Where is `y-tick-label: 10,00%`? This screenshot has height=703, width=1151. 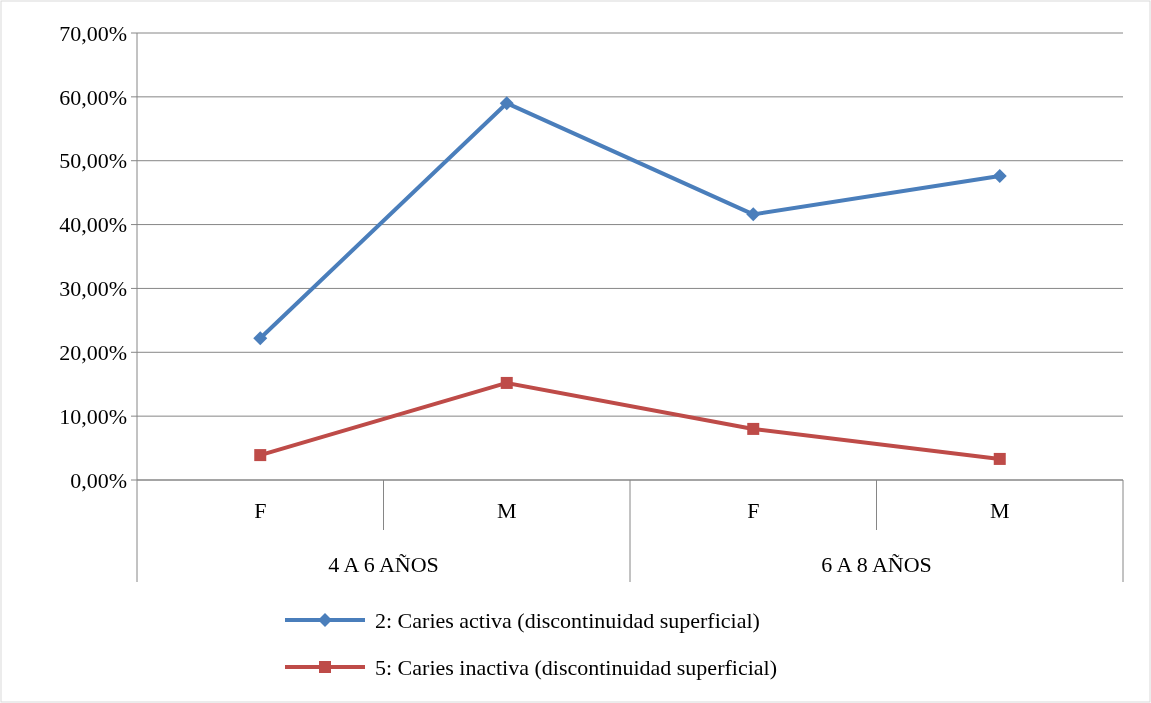 y-tick-label: 10,00% is located at coordinates (93, 416).